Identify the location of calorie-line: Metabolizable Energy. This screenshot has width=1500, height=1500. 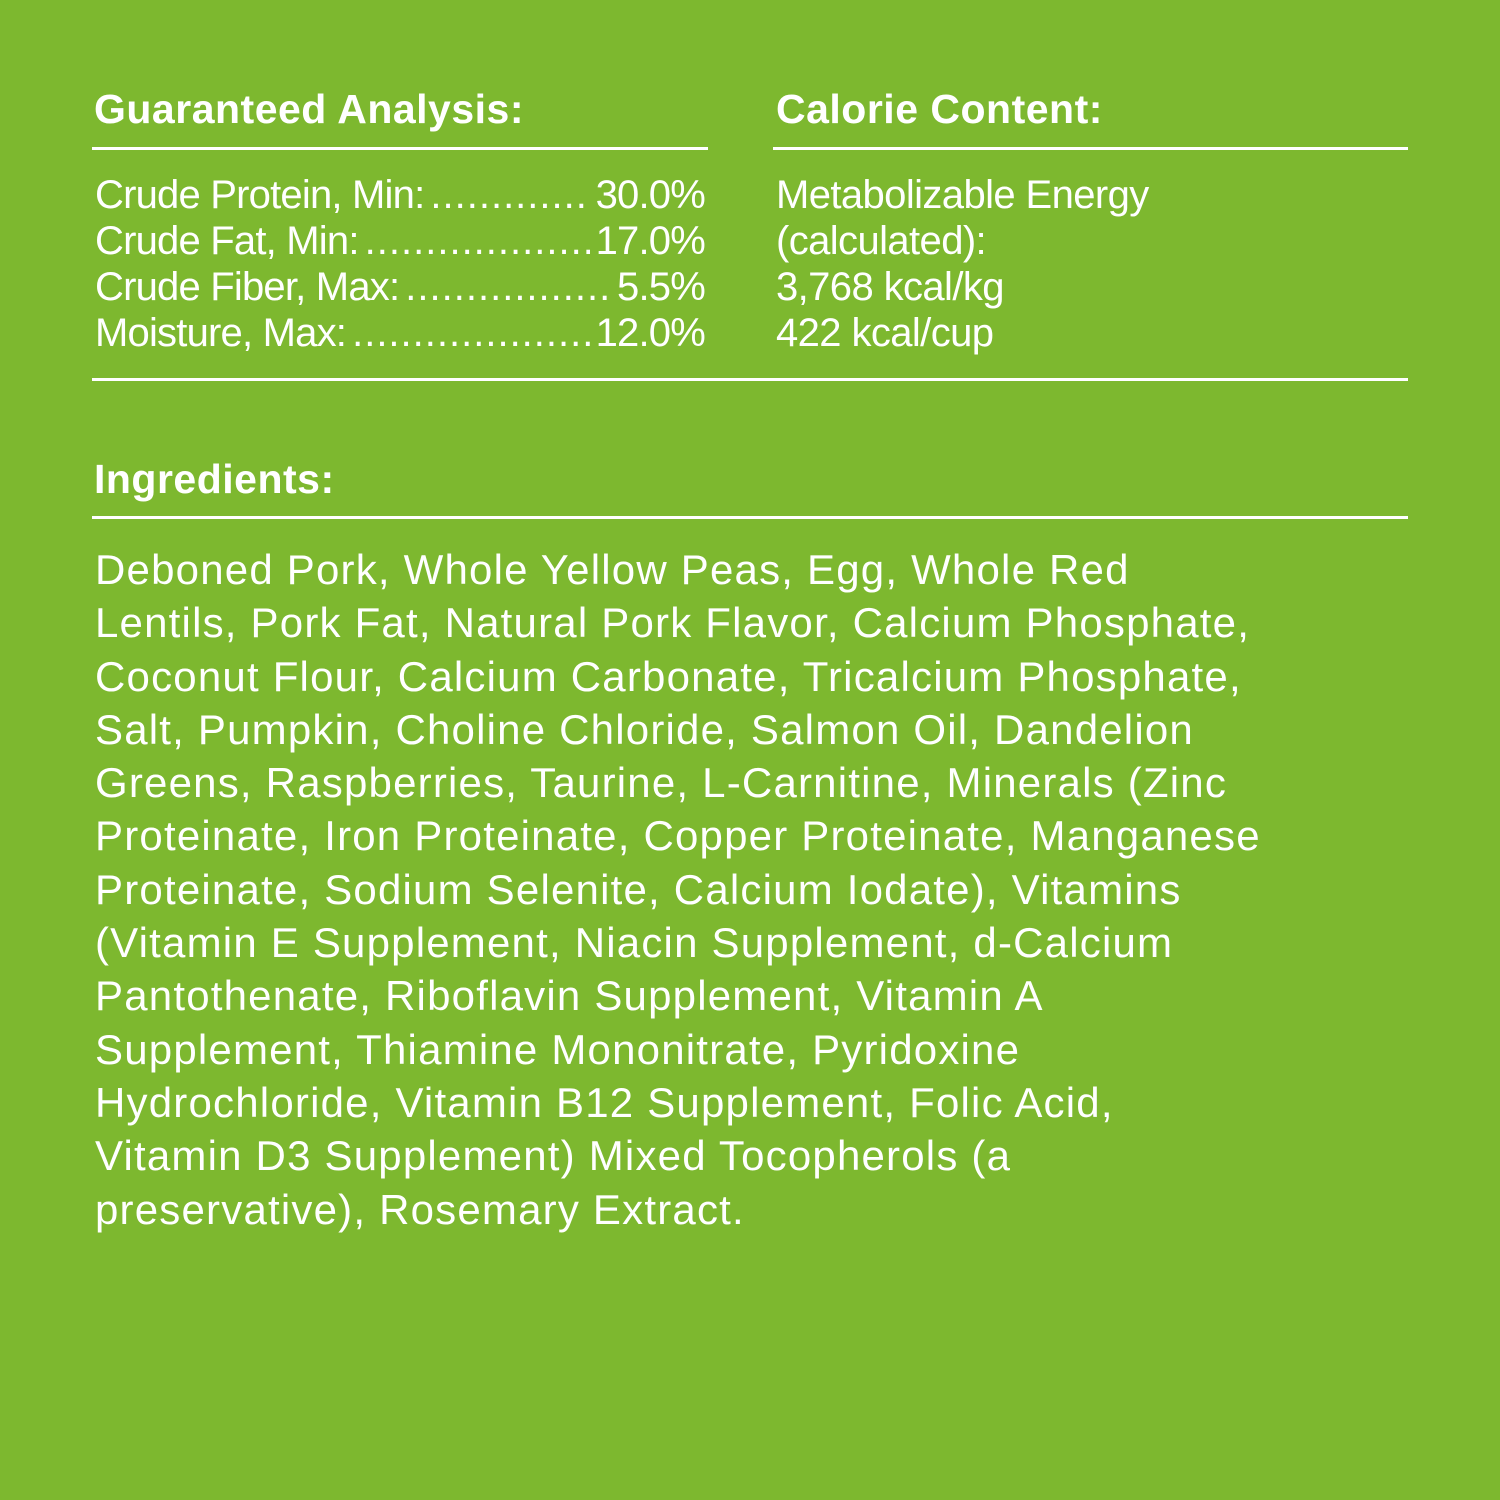
(962, 195).